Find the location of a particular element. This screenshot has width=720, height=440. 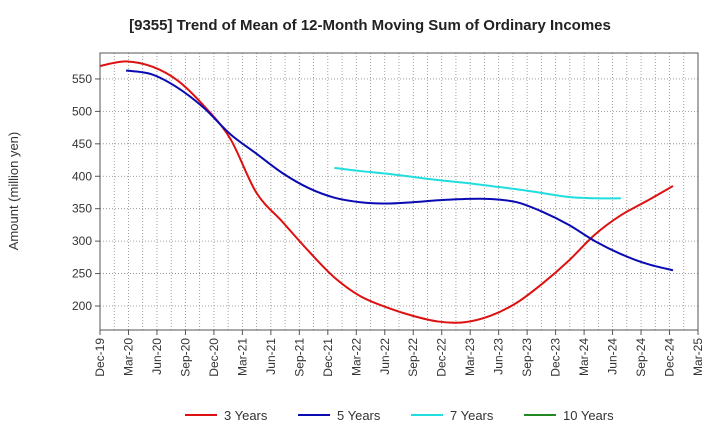

y-tick-label: 250 is located at coordinates (82, 274).